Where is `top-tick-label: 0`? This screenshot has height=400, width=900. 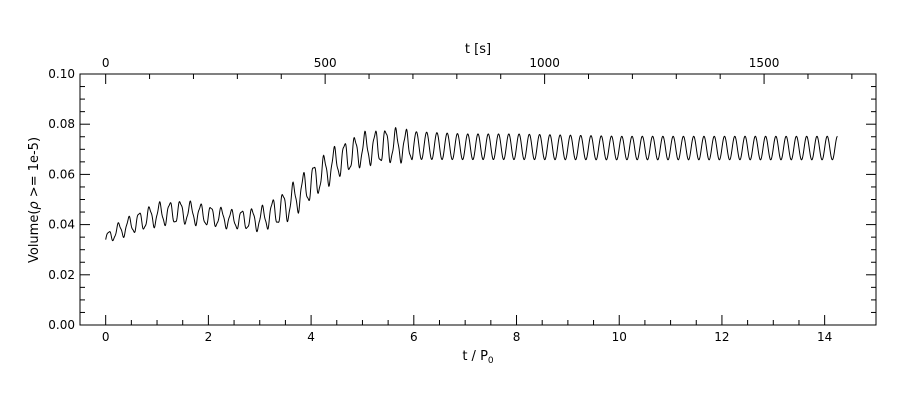 top-tick-label: 0 is located at coordinates (106, 63).